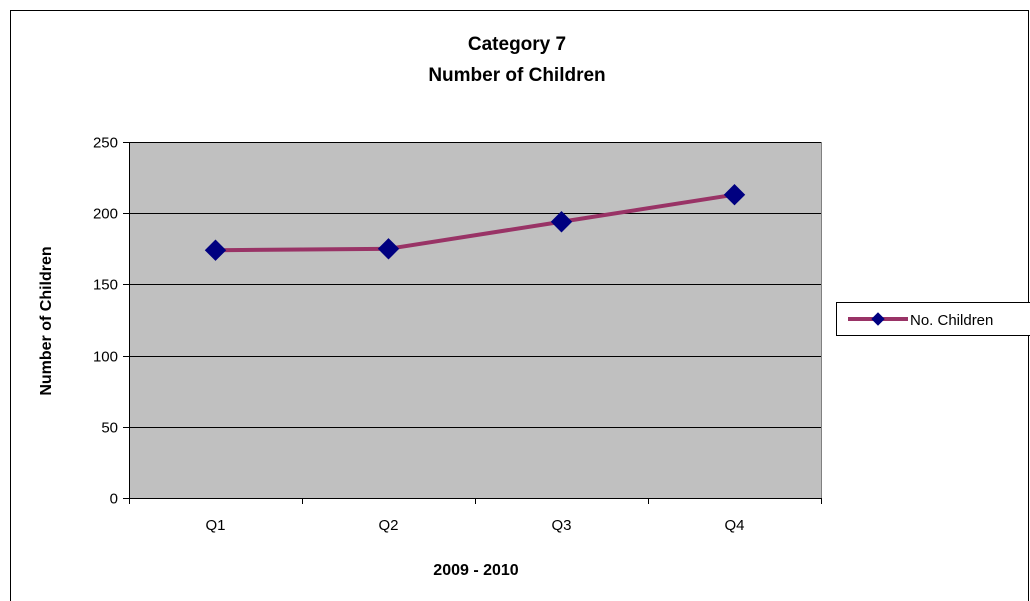 Image resolution: width=1030 pixels, height=601 pixels. Describe the element at coordinates (516, 75) in the screenshot. I see `chart-title-line-2: Number of Children` at that location.